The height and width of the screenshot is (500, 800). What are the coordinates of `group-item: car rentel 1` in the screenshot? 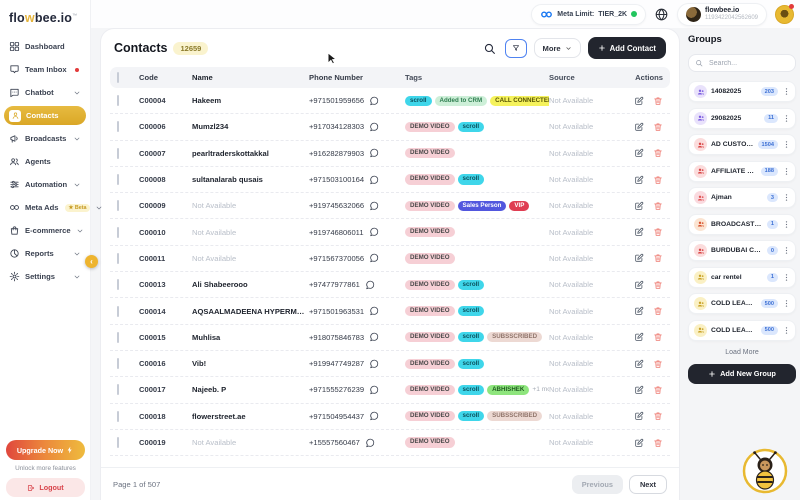 It's located at (742, 277).